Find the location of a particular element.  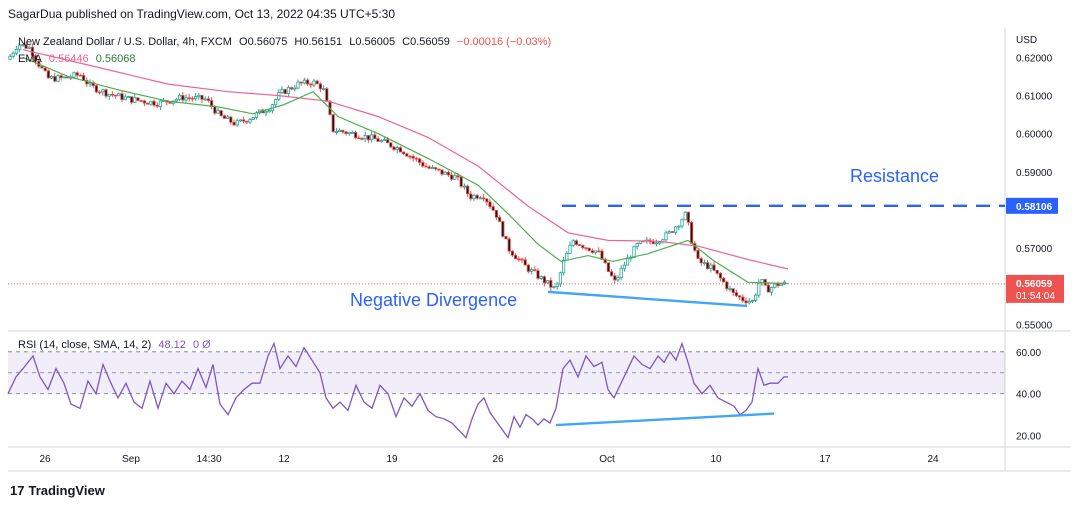

ema-fast-value: 0.56068 is located at coordinates (116, 59).